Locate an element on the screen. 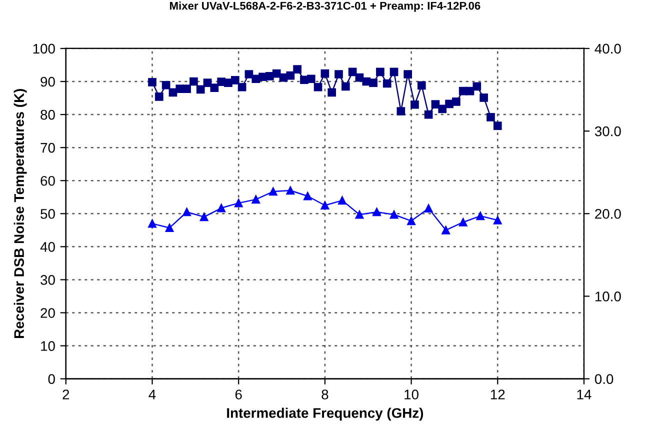 The height and width of the screenshot is (429, 646). y-tick-label: 10 is located at coordinates (48, 346).